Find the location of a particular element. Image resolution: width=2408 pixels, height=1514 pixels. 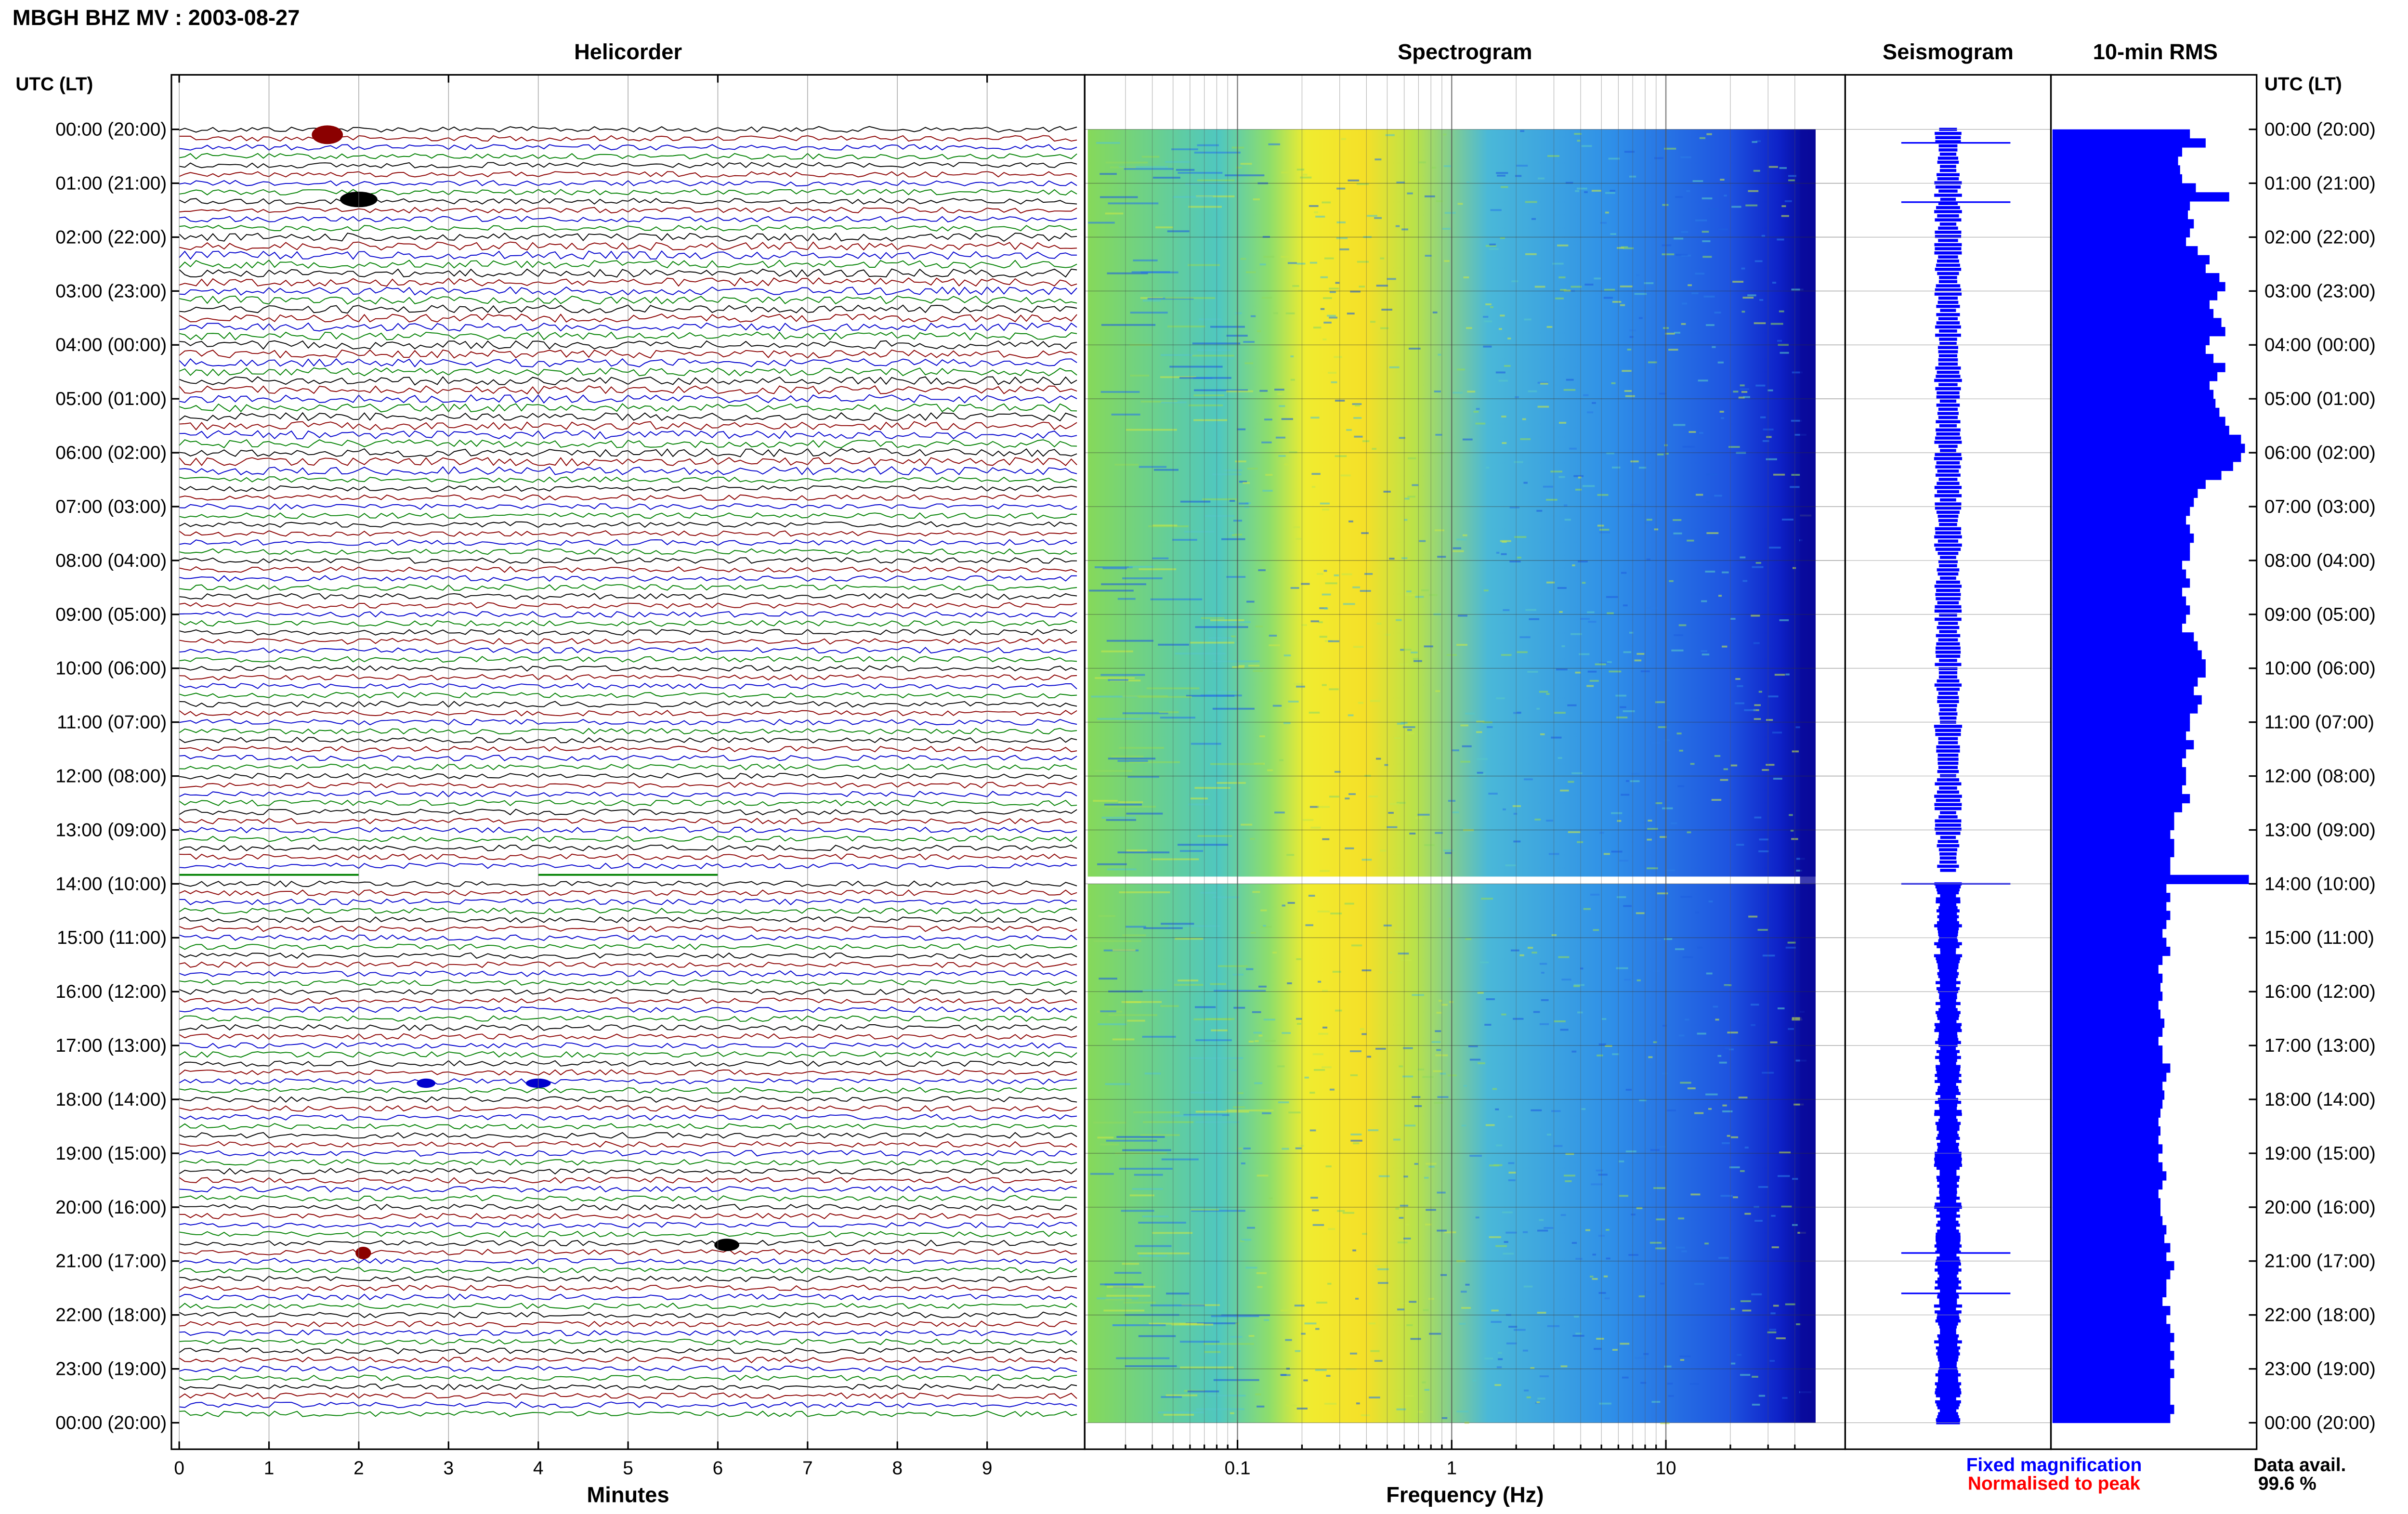

time-tick-label-left: 01:00 (21:00) is located at coordinates (111, 183).